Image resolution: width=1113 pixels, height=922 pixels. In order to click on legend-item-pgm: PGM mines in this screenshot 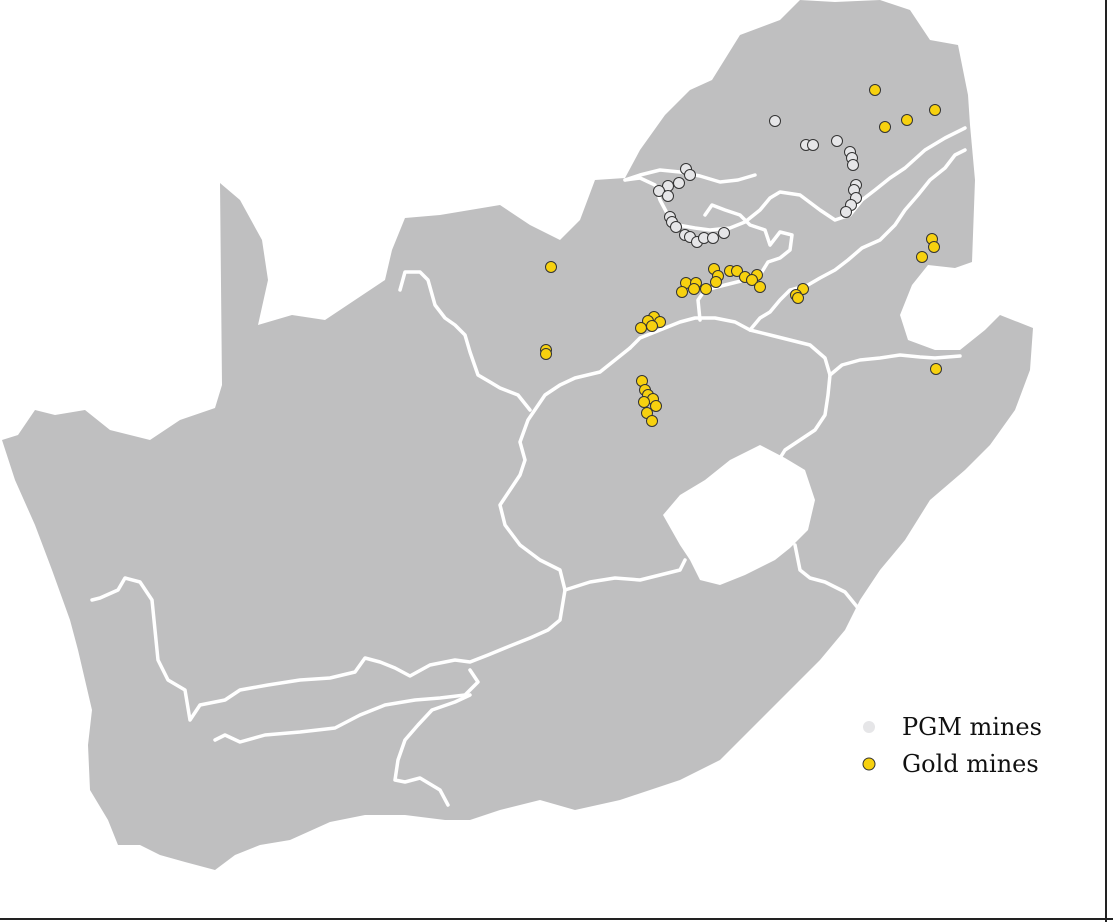, I will do `click(952, 727)`.